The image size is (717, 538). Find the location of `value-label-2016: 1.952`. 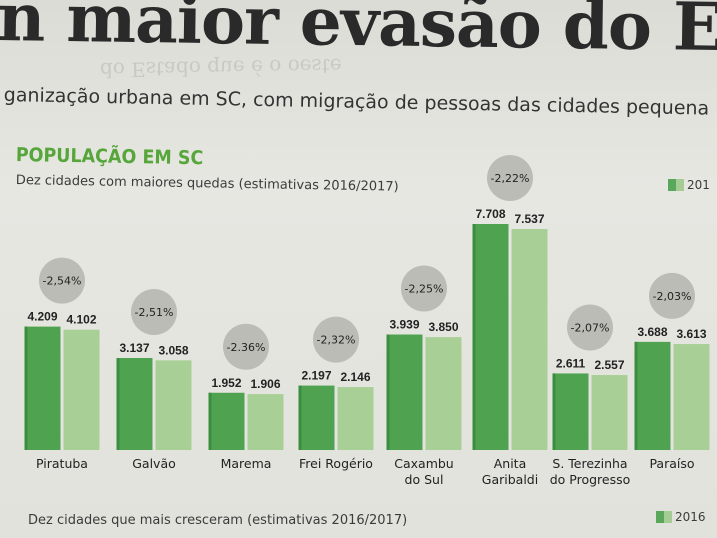

value-label-2016: 1.952 is located at coordinates (226, 383).